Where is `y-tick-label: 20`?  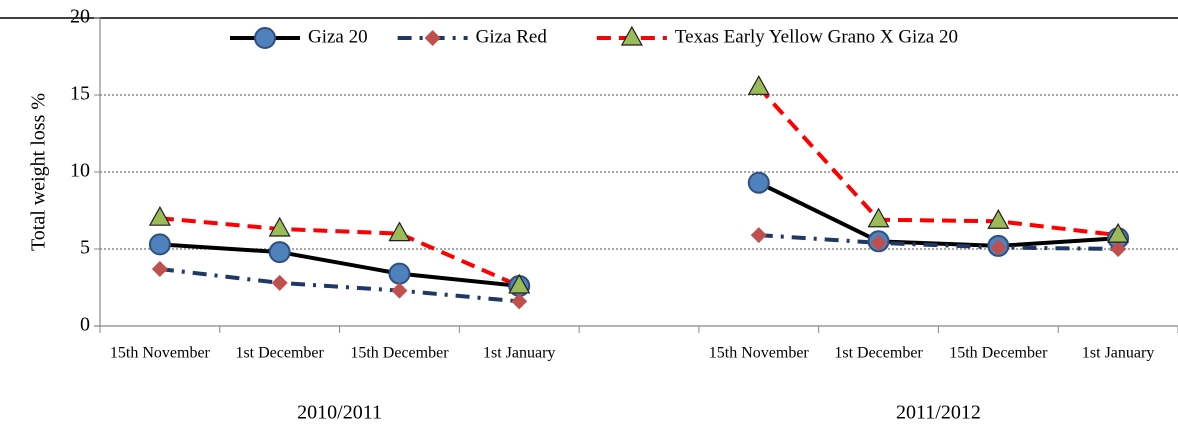 y-tick-label: 20 is located at coordinates (80, 17).